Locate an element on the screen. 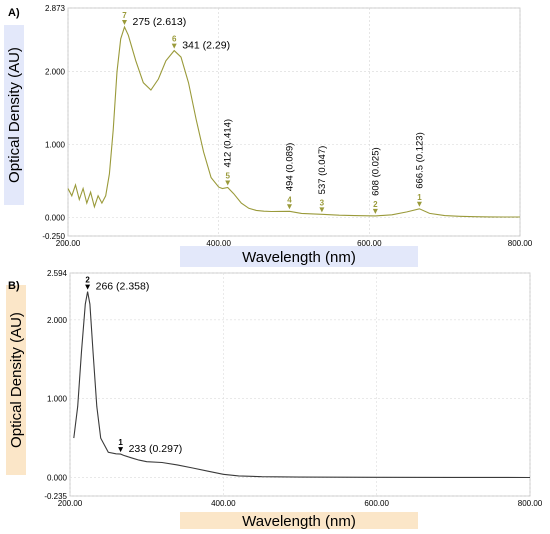 Image resolution: width=550 pixels, height=534 pixels. panel-b-ytick-4: -0.235 is located at coordinates (55, 496).